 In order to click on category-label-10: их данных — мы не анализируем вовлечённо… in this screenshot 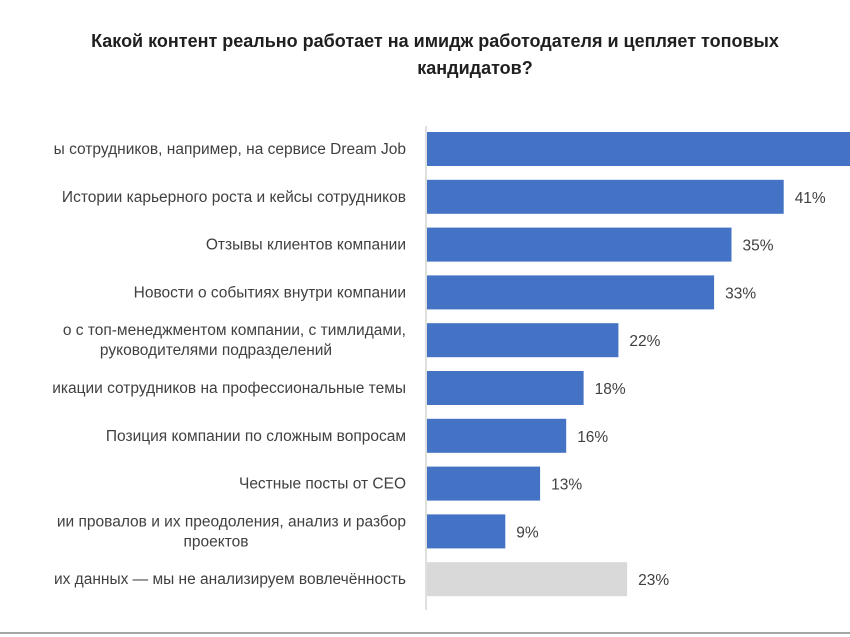, I will do `click(230, 579)`.